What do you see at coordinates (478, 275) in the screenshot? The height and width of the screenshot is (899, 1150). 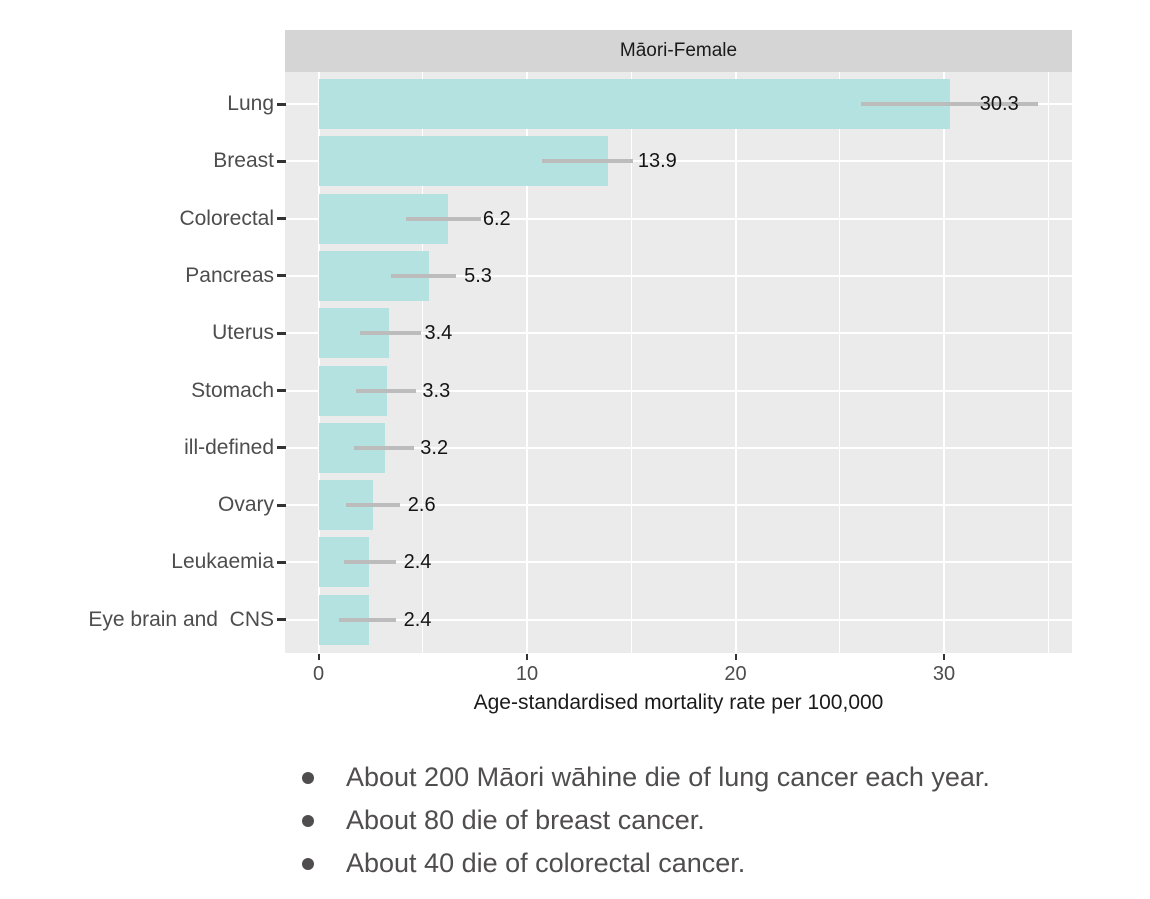 I see `value-label: 5.3` at bounding box center [478, 275].